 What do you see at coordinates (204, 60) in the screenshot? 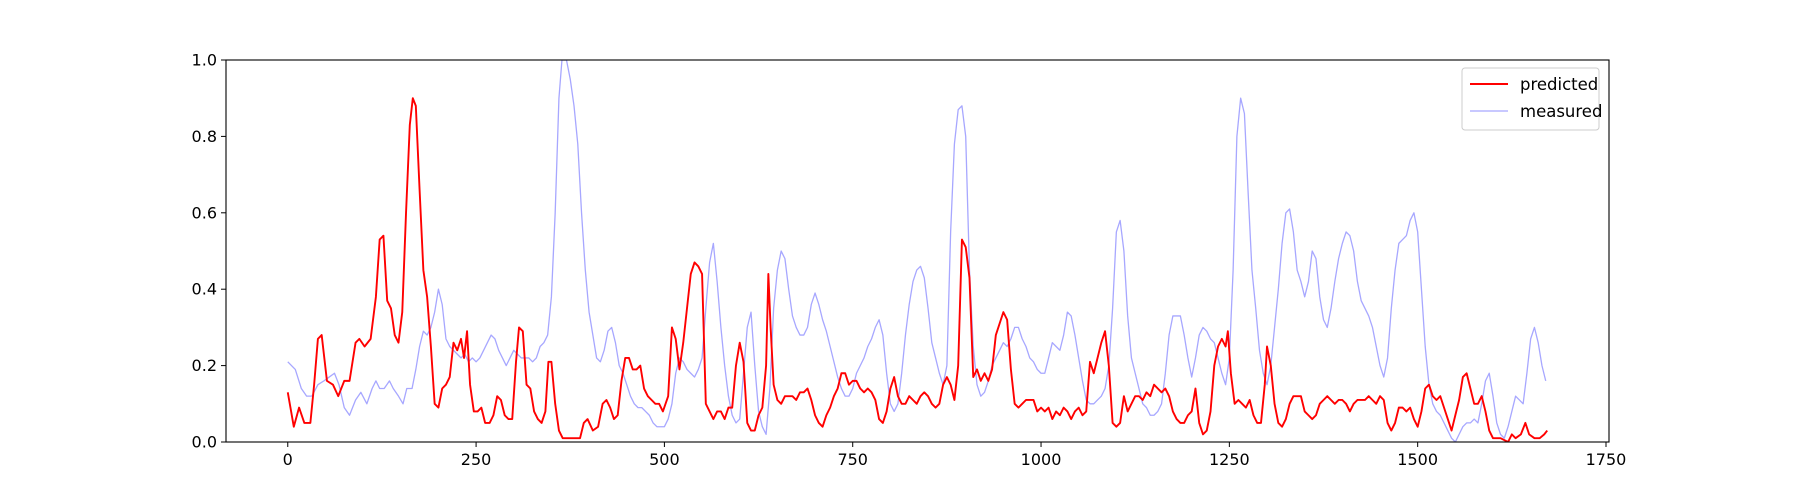
I see `y-tick-label: 1.0` at bounding box center [204, 60].